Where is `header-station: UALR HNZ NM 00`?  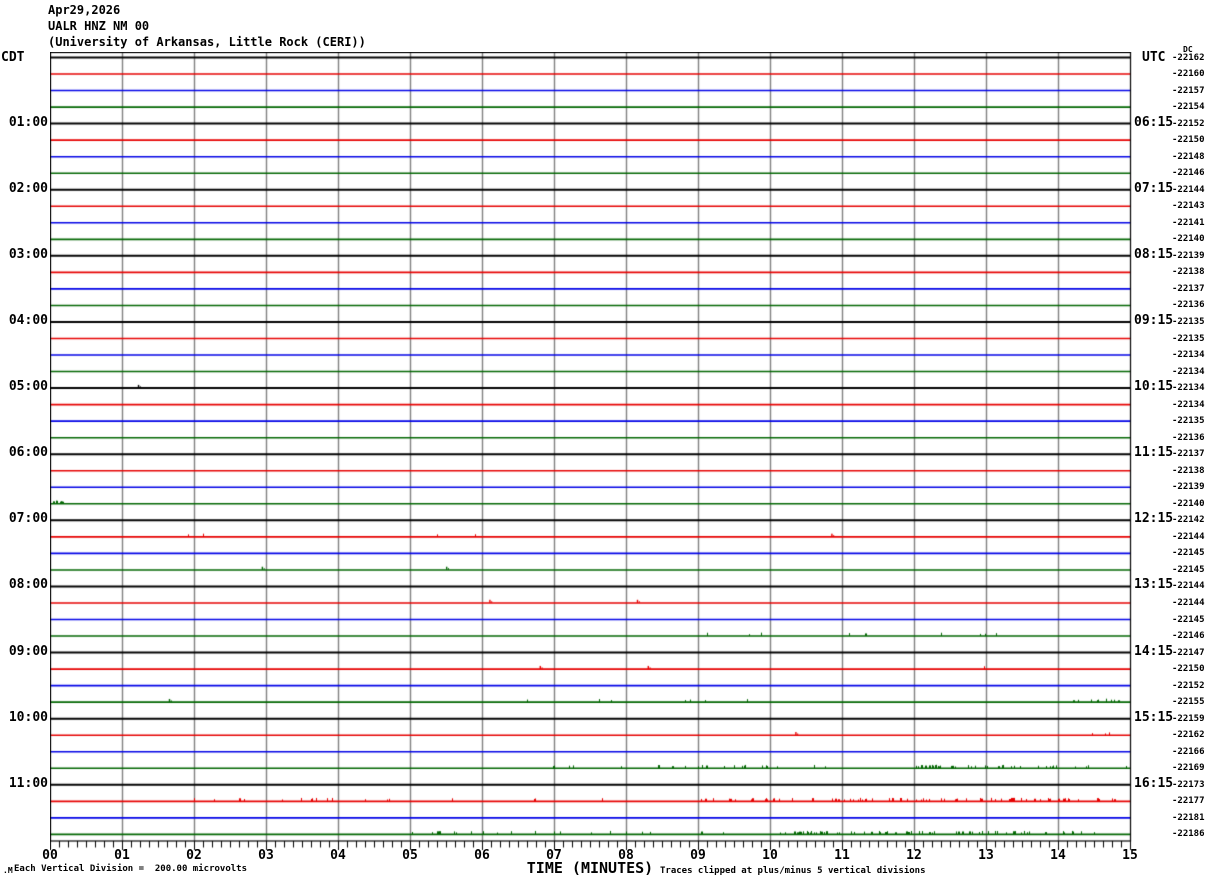 header-station: UALR HNZ NM 00 is located at coordinates (99, 26).